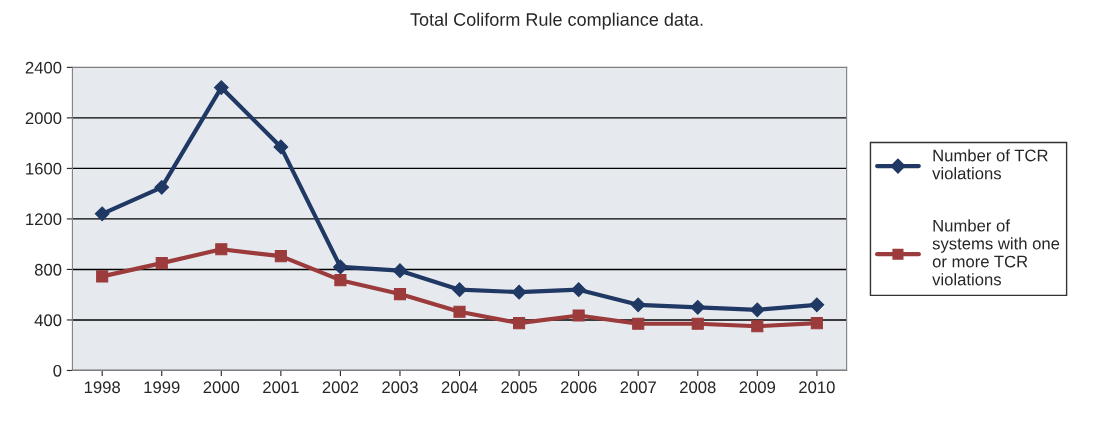 This screenshot has width=1114, height=421. What do you see at coordinates (400, 387) in the screenshot?
I see `x-tick-label: 2003` at bounding box center [400, 387].